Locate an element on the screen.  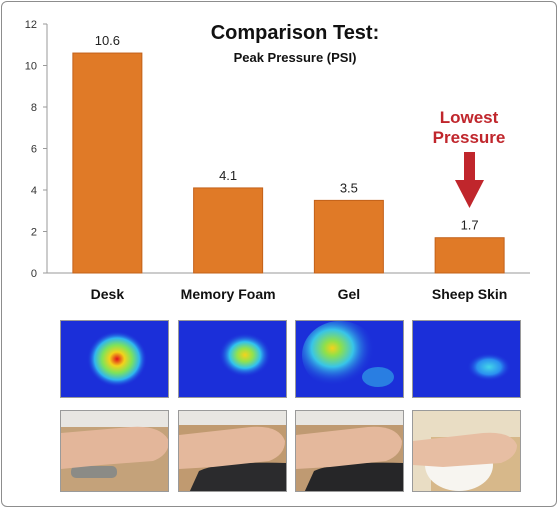
pressure-map-desk is located at coordinates (114, 359).